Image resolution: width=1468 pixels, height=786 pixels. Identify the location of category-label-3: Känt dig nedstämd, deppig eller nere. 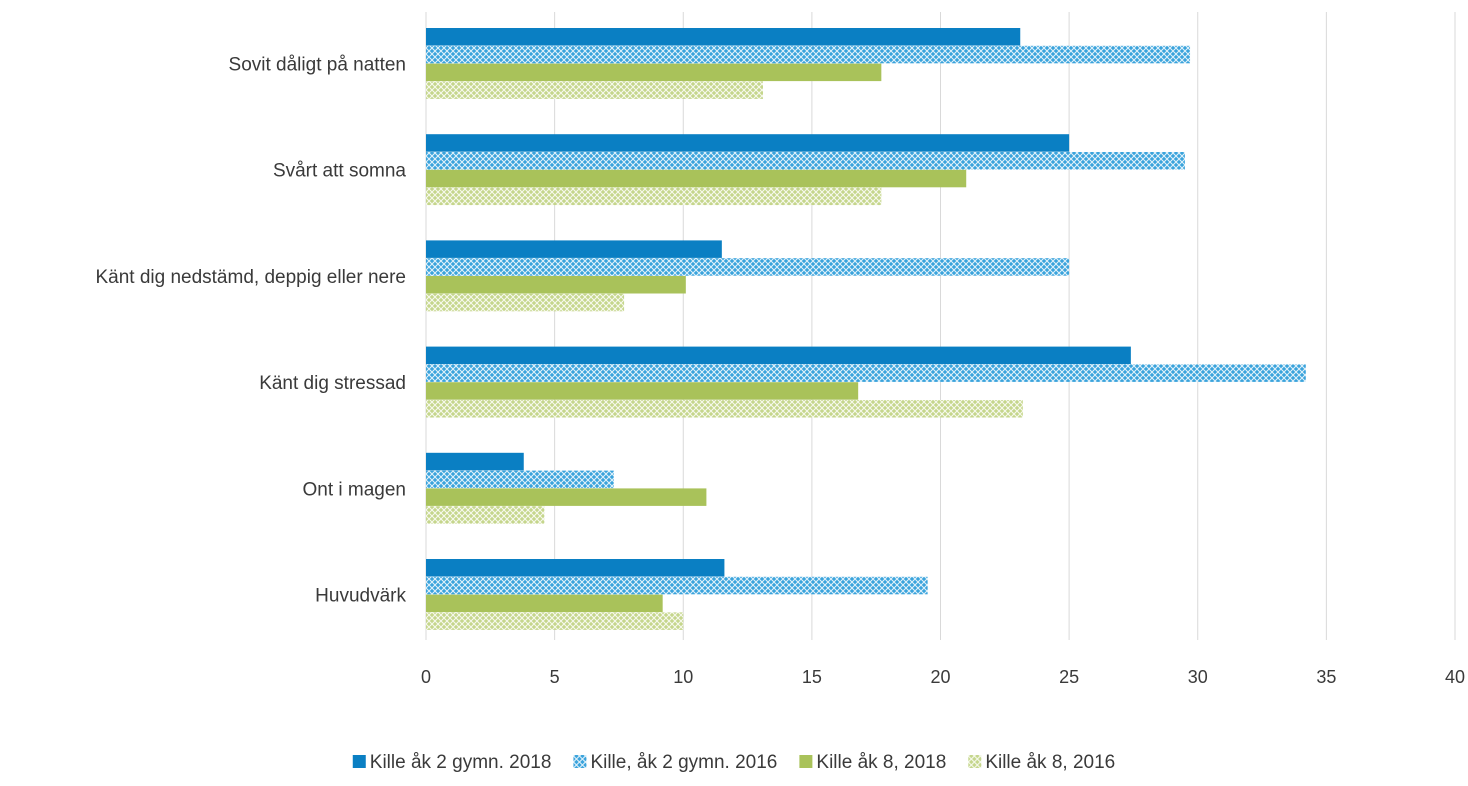
(250, 277).